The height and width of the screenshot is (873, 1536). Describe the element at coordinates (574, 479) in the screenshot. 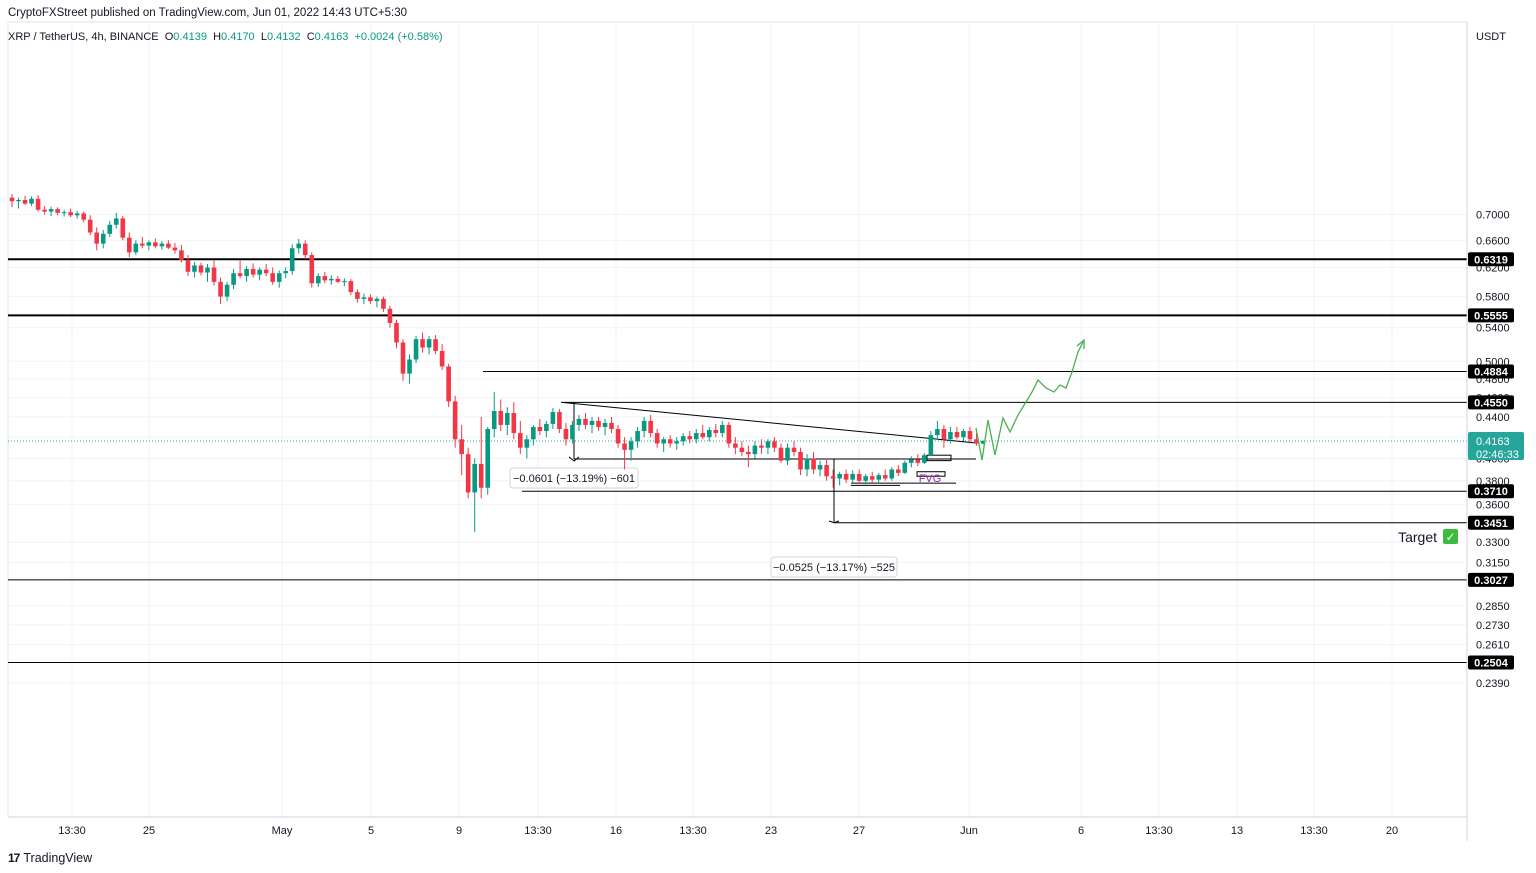

I see `measure1-label: −0.0601 (−13.19%) −601` at that location.